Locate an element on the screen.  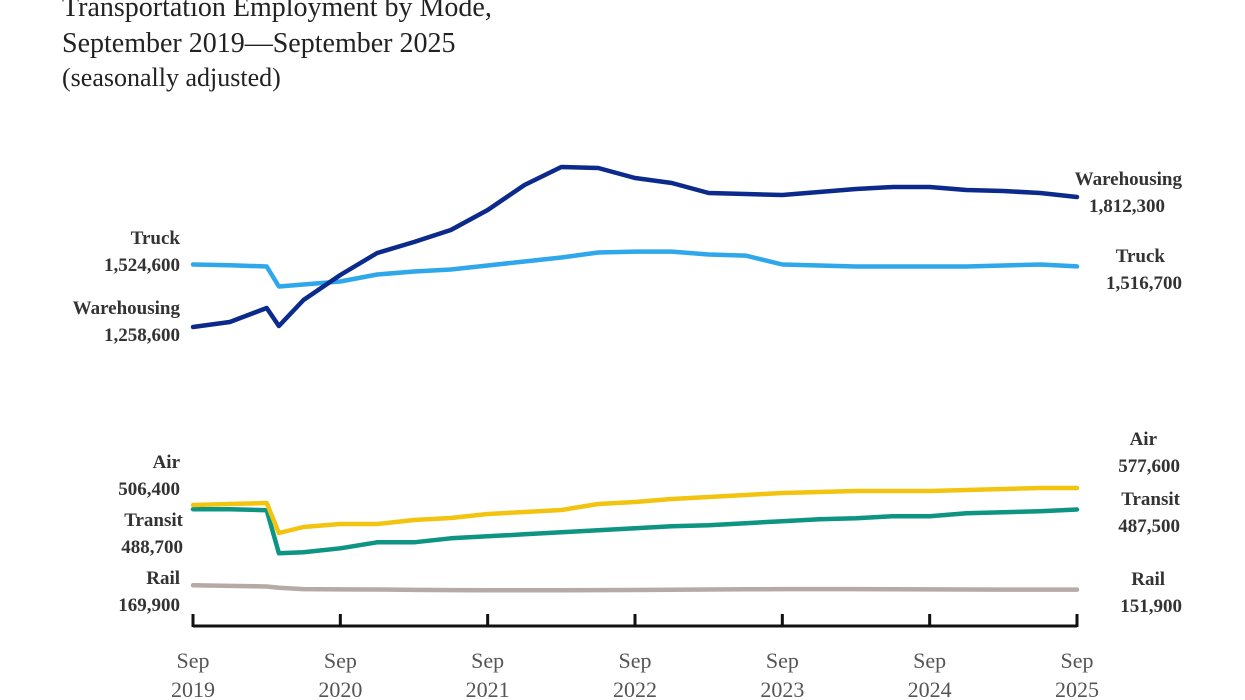
series-name-end-warehousing: Warehousing is located at coordinates (1129, 179).